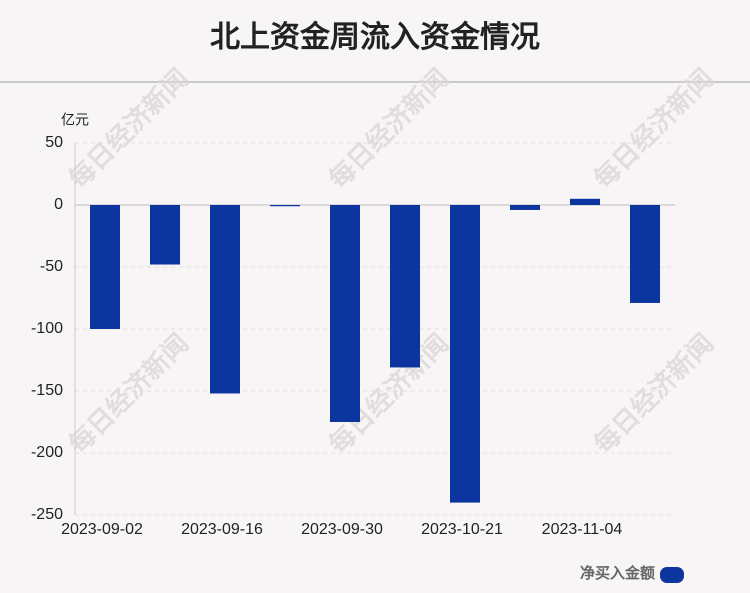 The width and height of the screenshot is (750, 593). What do you see at coordinates (51, 266) in the screenshot?
I see `y-tick-label: -50` at bounding box center [51, 266].